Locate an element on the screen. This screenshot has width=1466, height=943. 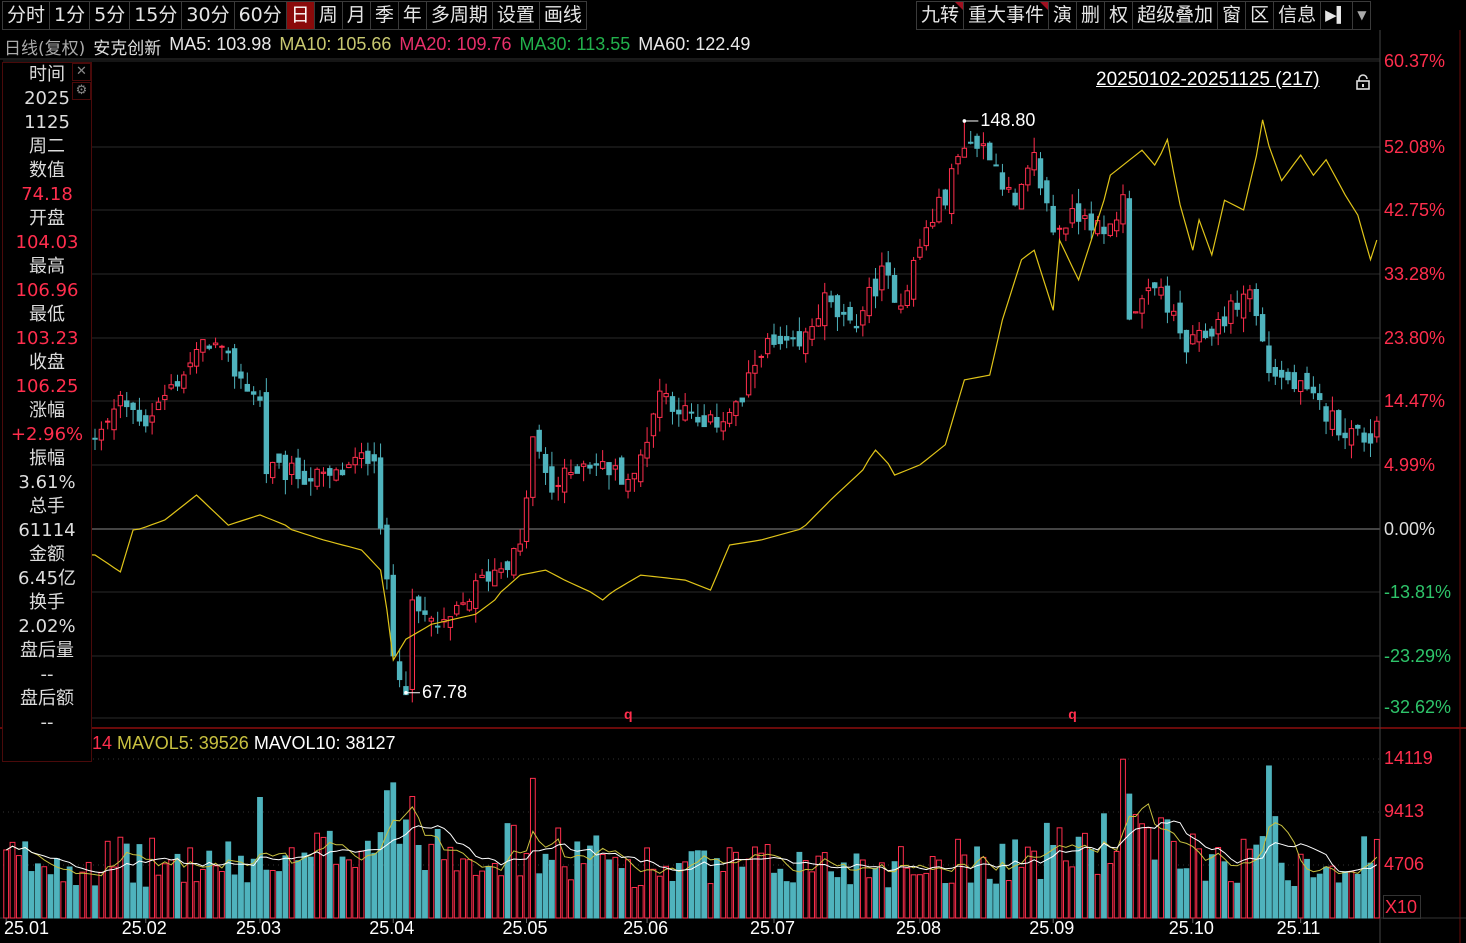
period-tab-1: 1分 is located at coordinates (70, 15).